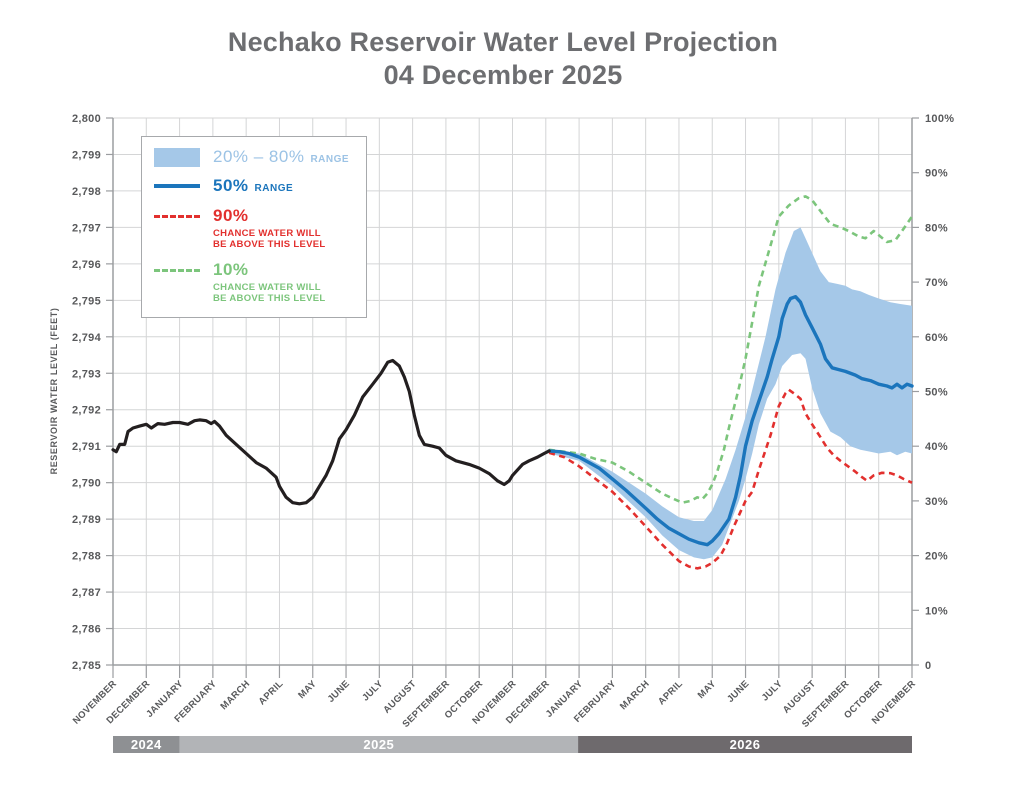  What do you see at coordinates (177, 186) in the screenshot?
I see `median-line-icon` at bounding box center [177, 186].